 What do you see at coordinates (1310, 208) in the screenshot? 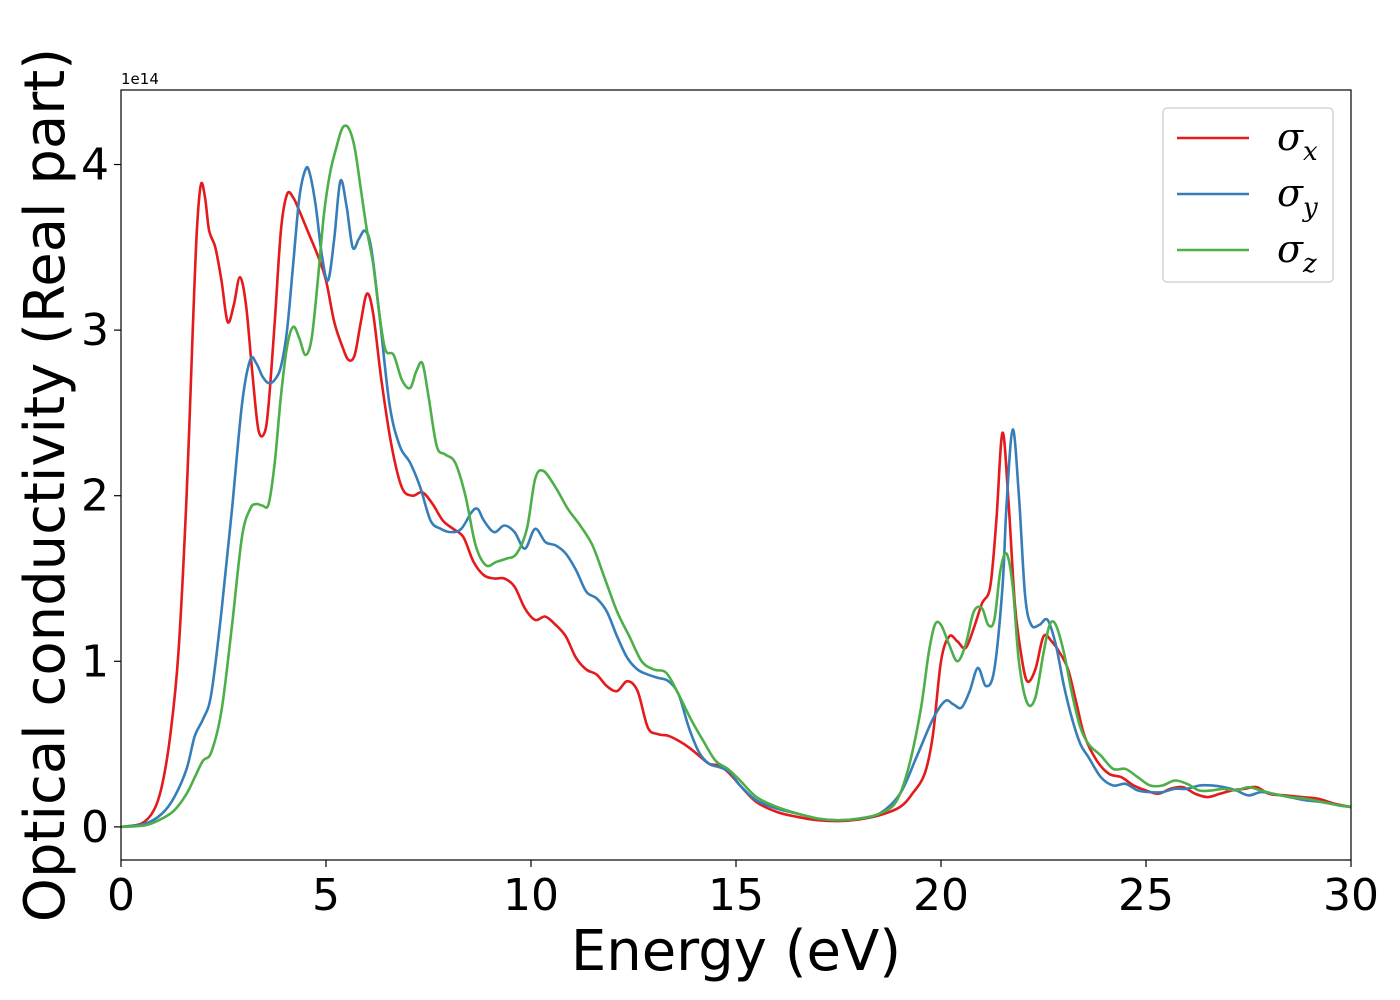
I see `legend-subscript-y: y` at bounding box center [1310, 208].